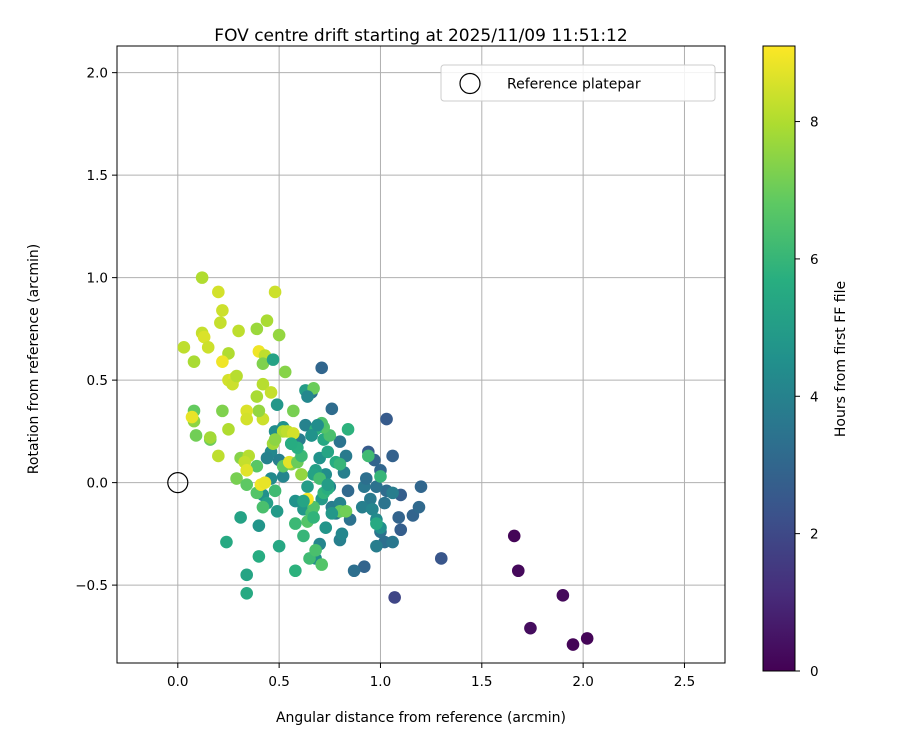 The width and height of the screenshot is (900, 750). What do you see at coordinates (96, 330) in the screenshot?
I see `y-axis-ticks: −0.5 0.0 0.5 1.0 1.5 2.0` at bounding box center [96, 330].